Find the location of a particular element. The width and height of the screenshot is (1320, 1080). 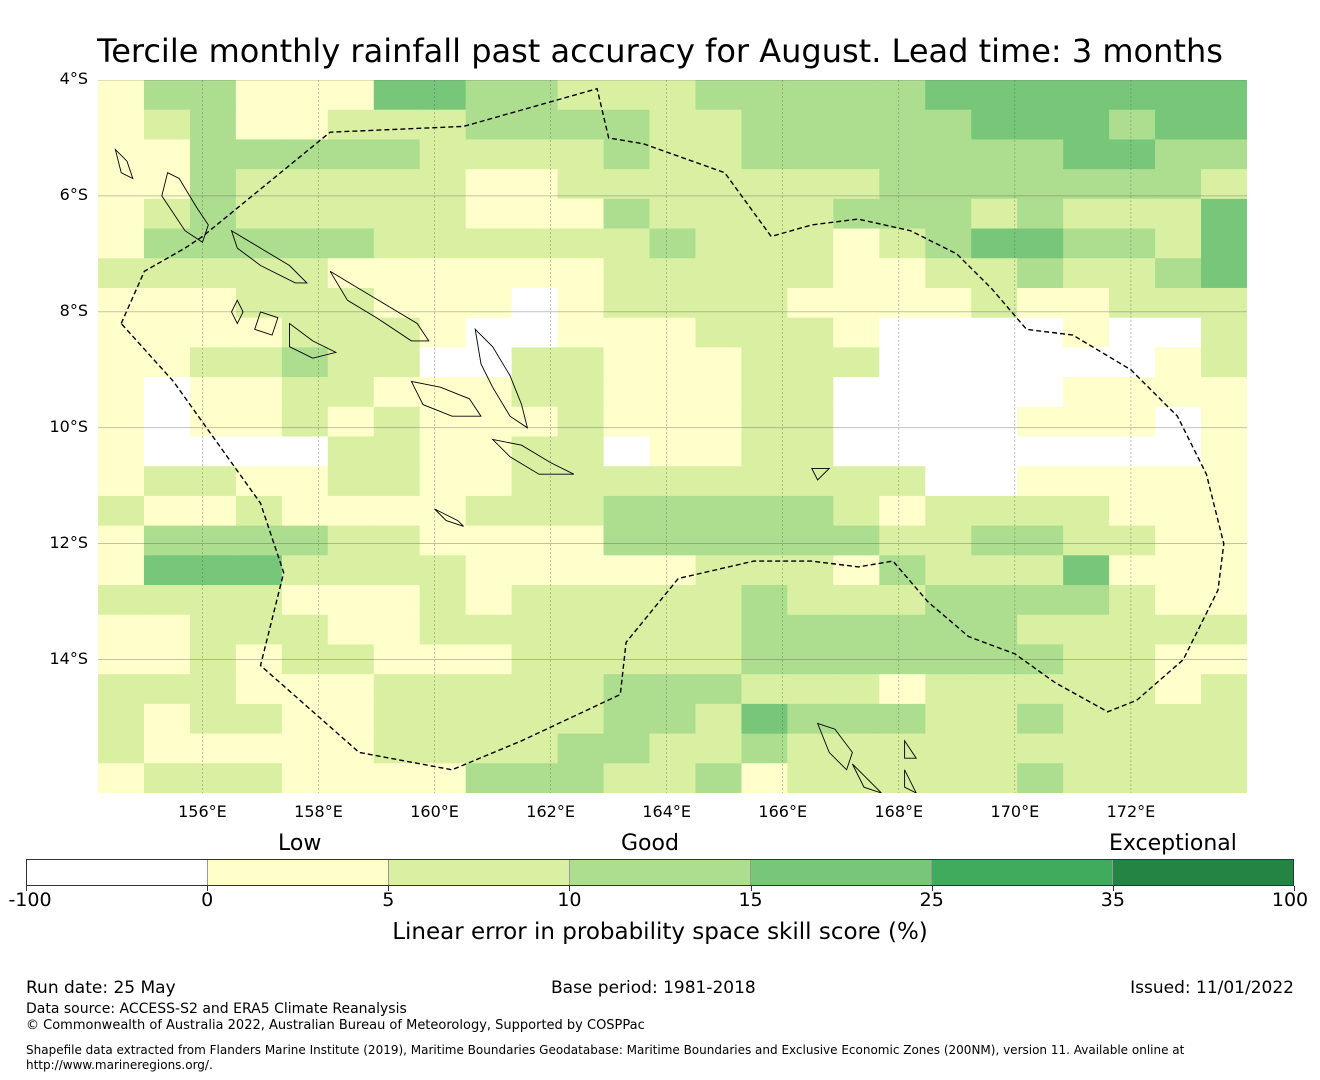

colorbar-segment is located at coordinates (479, 872).